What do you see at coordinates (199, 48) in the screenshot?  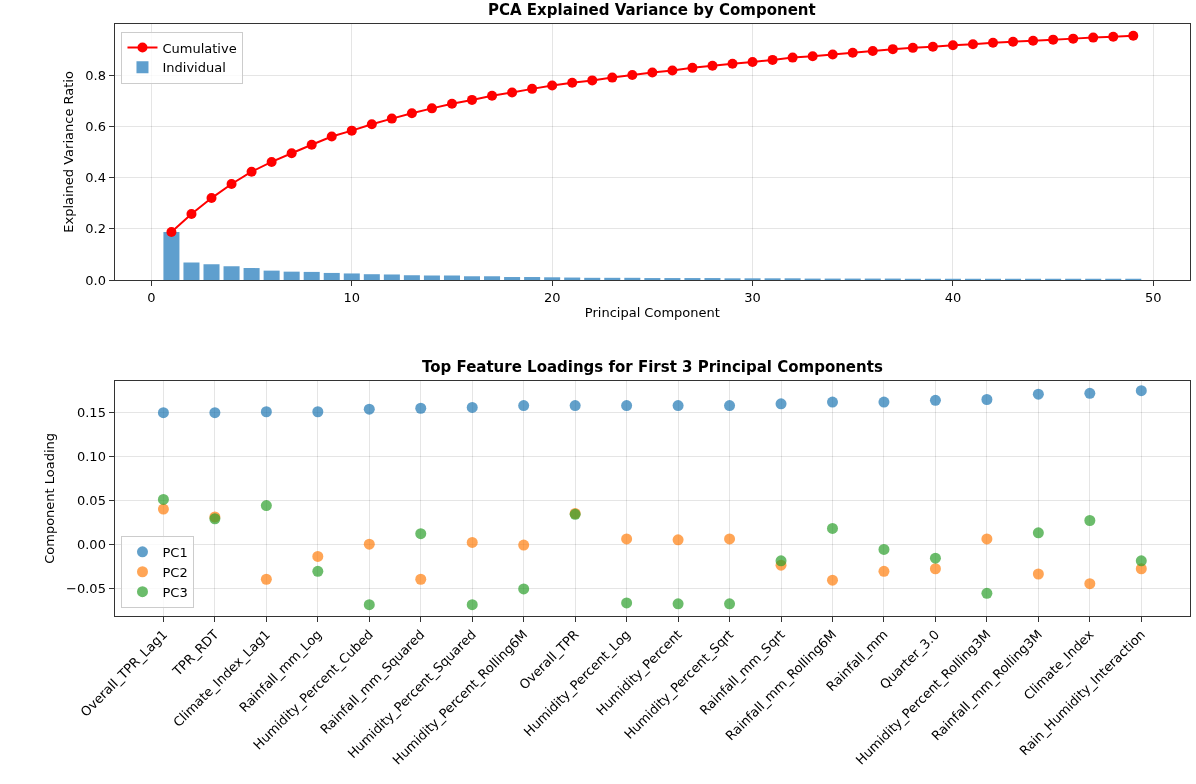 I see `legend-label: Cumulative` at bounding box center [199, 48].